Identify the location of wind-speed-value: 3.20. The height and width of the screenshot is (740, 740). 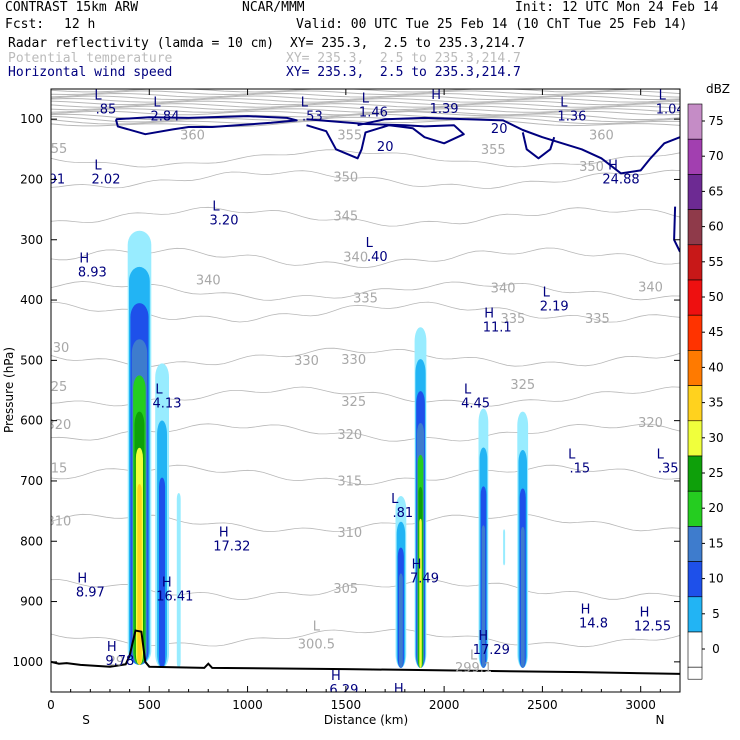
(224, 221).